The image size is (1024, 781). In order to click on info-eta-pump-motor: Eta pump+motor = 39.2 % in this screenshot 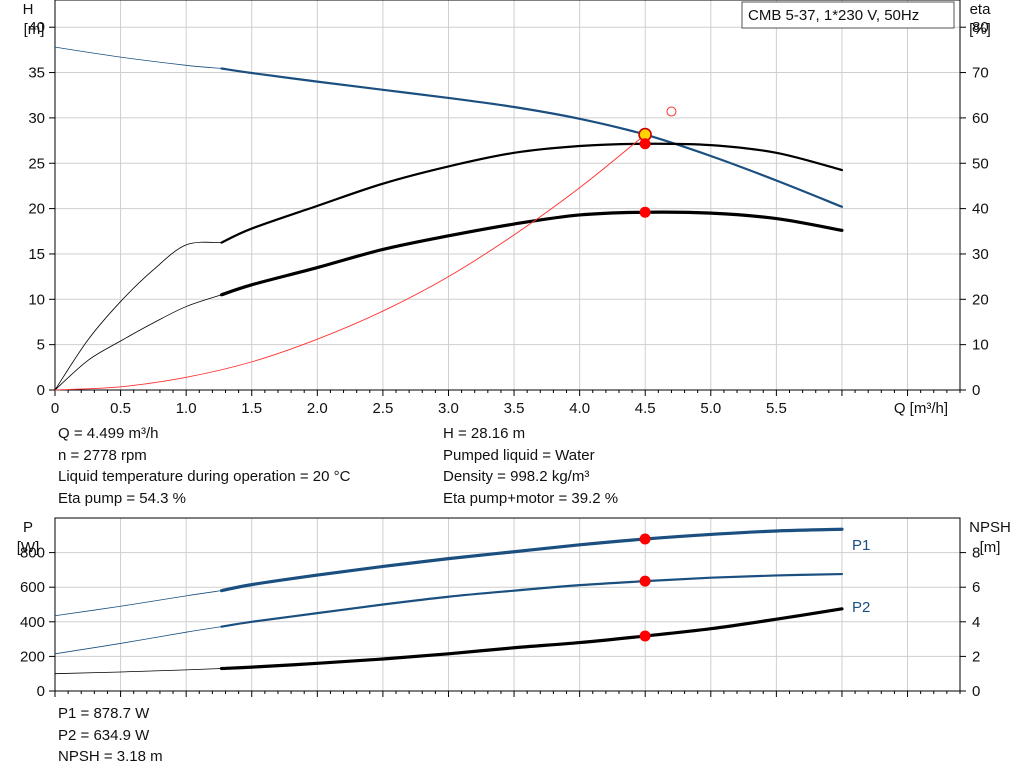, I will do `click(531, 498)`.